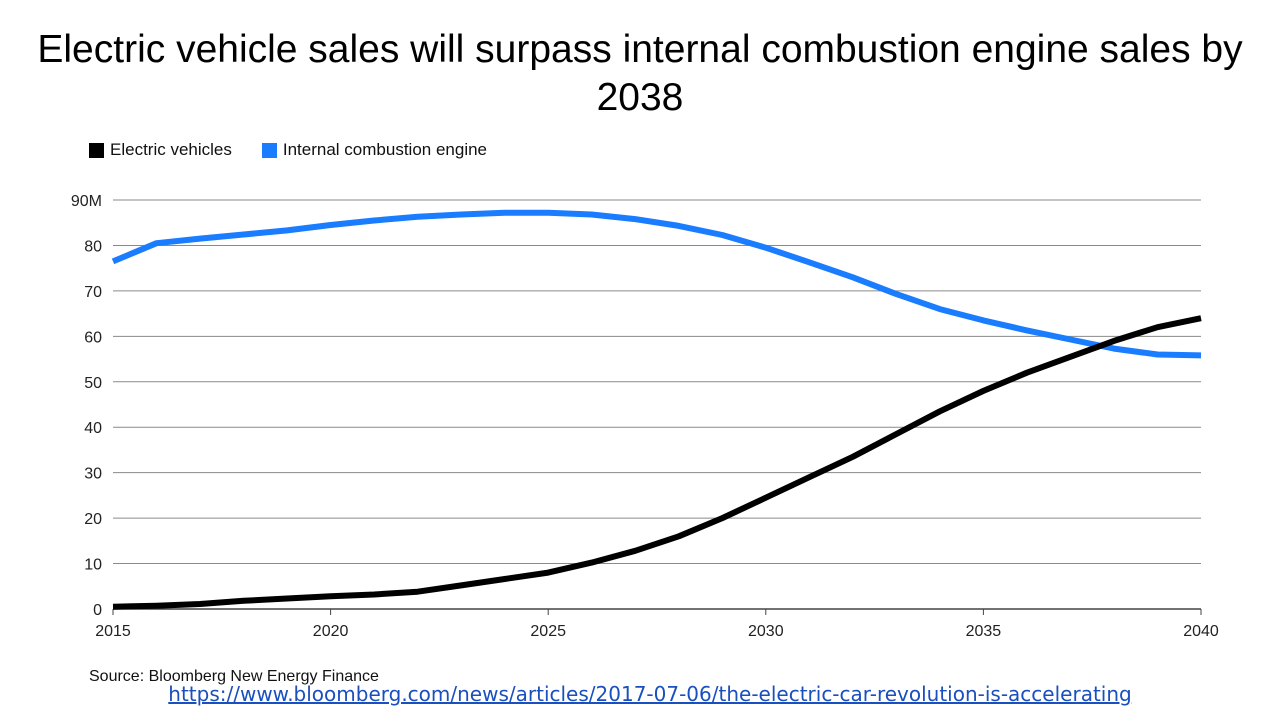 This screenshot has width=1280, height=720. What do you see at coordinates (984, 631) in the screenshot?
I see `x-tick-label-2035: 2035` at bounding box center [984, 631].